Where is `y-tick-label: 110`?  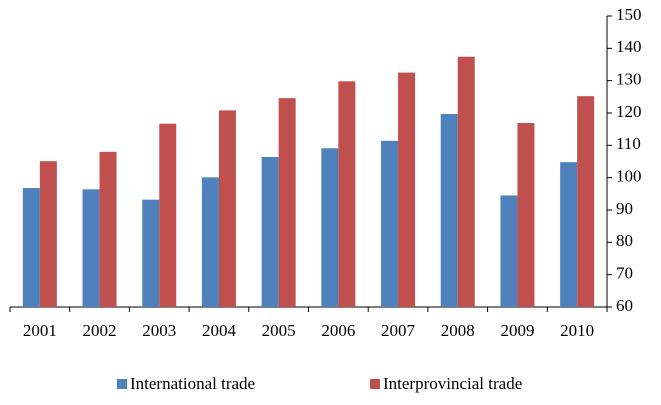
y-tick-label: 110 is located at coordinates (628, 143).